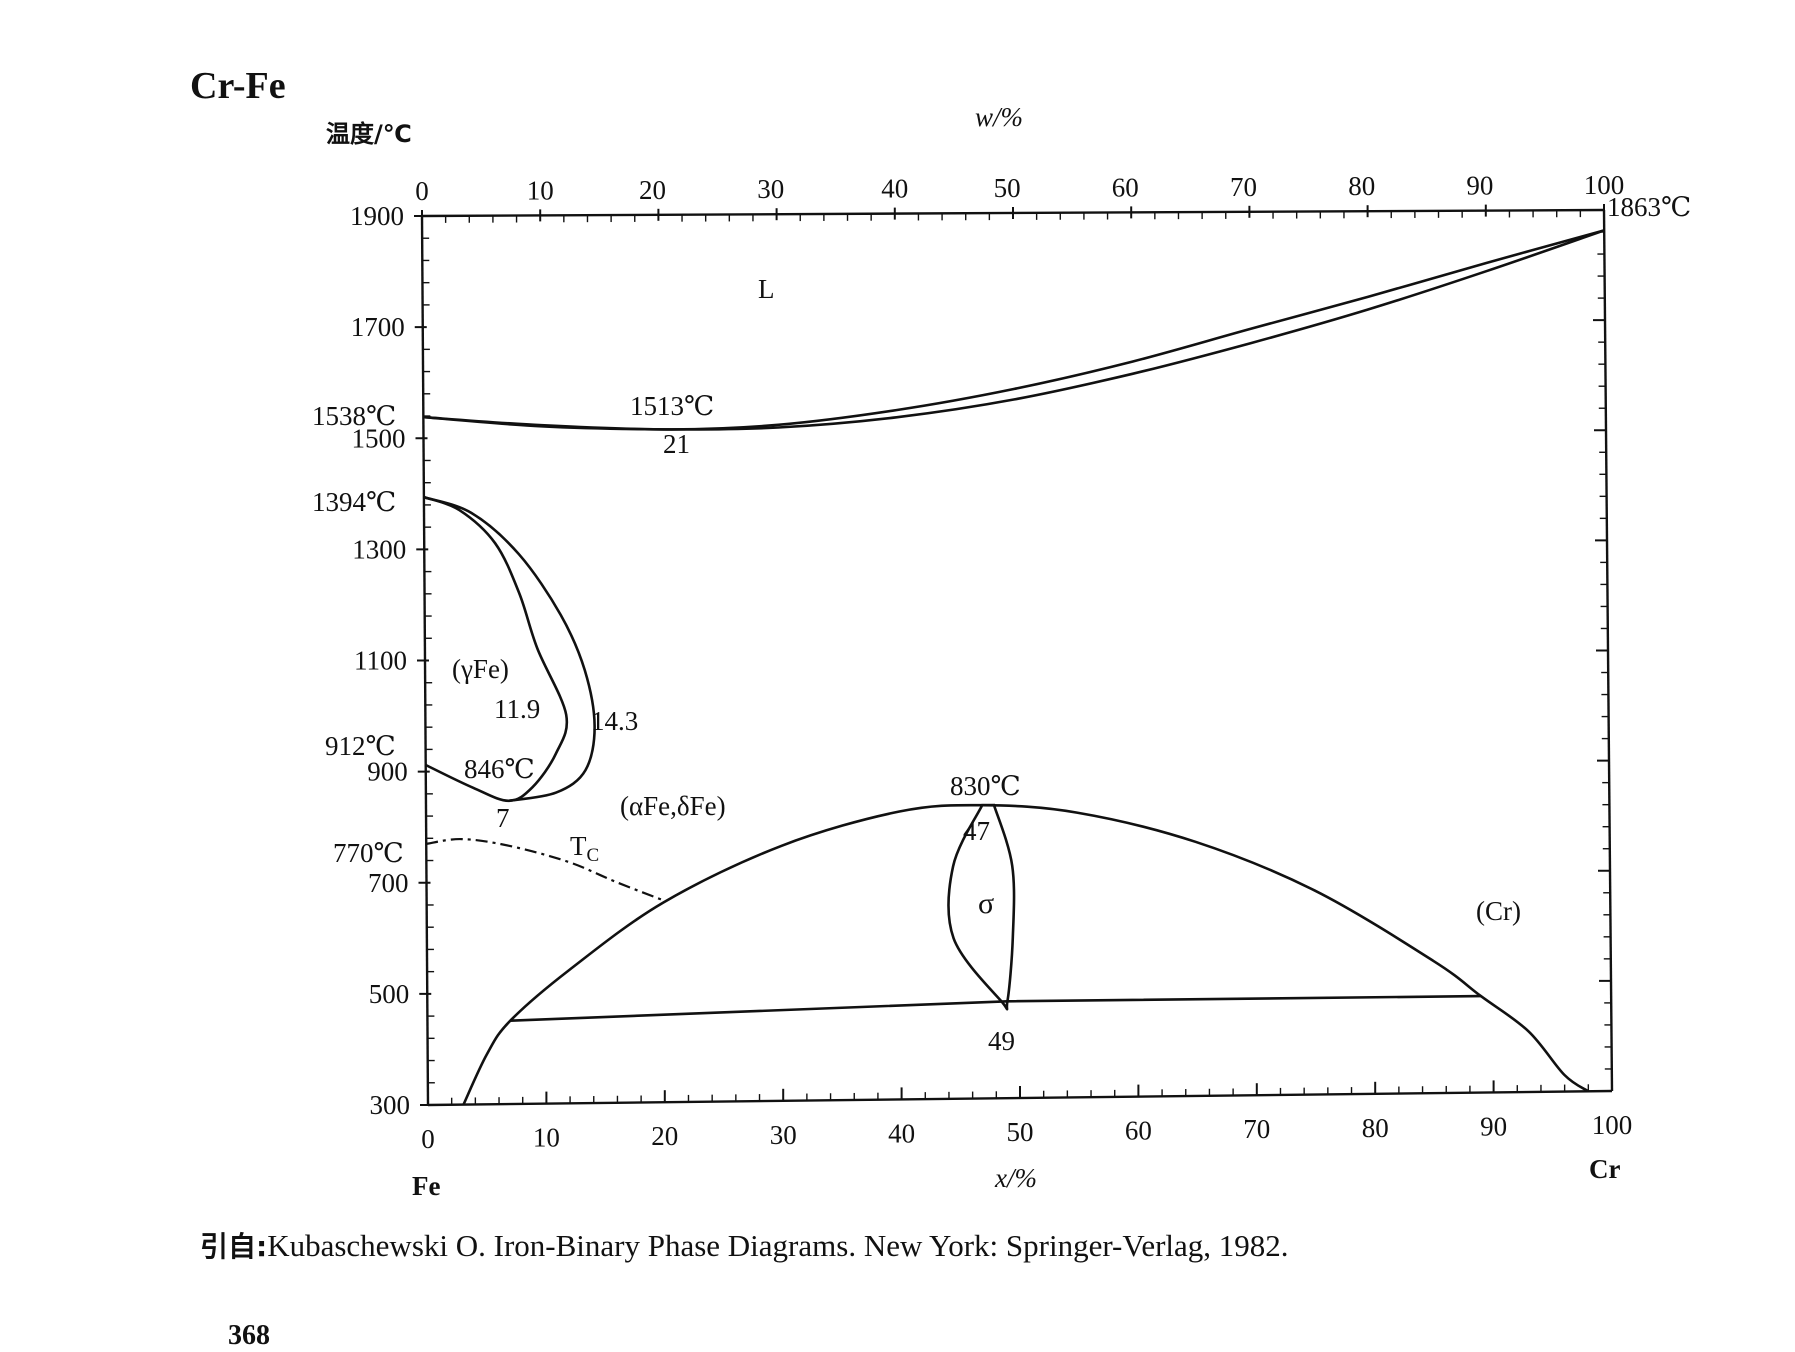  Describe the element at coordinates (422, 191) in the screenshot. I see `top-tick-label: 0` at that location.